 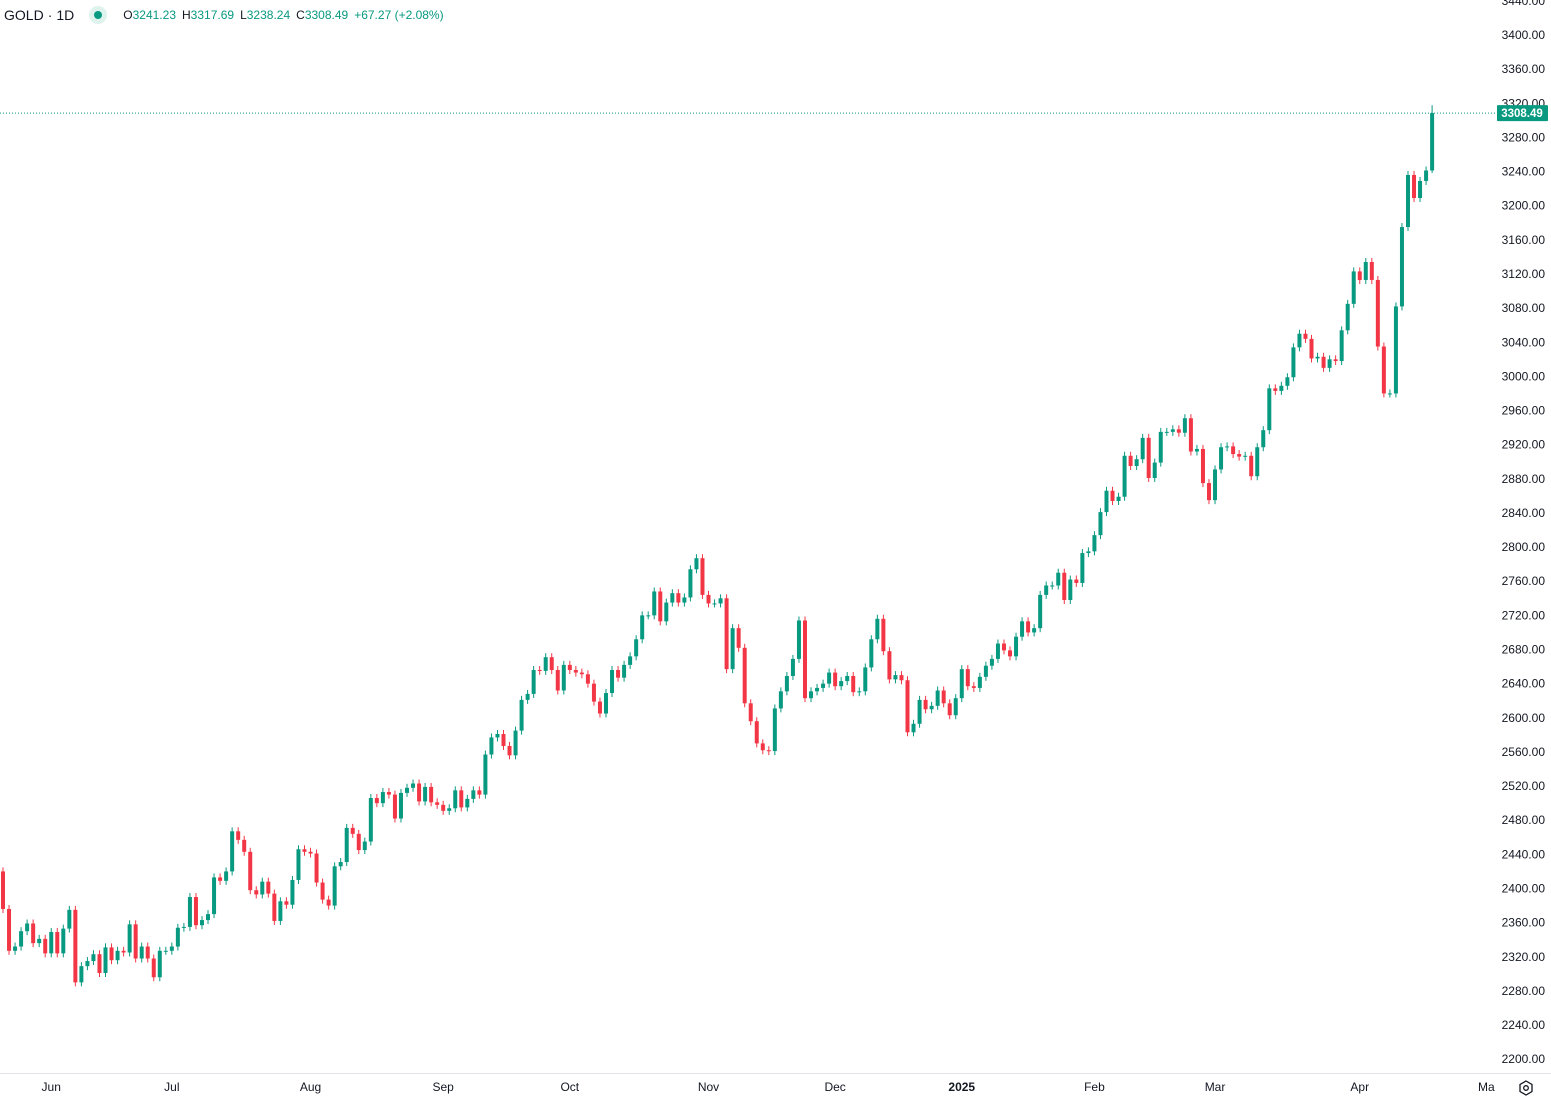 What do you see at coordinates (24, 15) in the screenshot?
I see `symbol-name: GOLD` at bounding box center [24, 15].